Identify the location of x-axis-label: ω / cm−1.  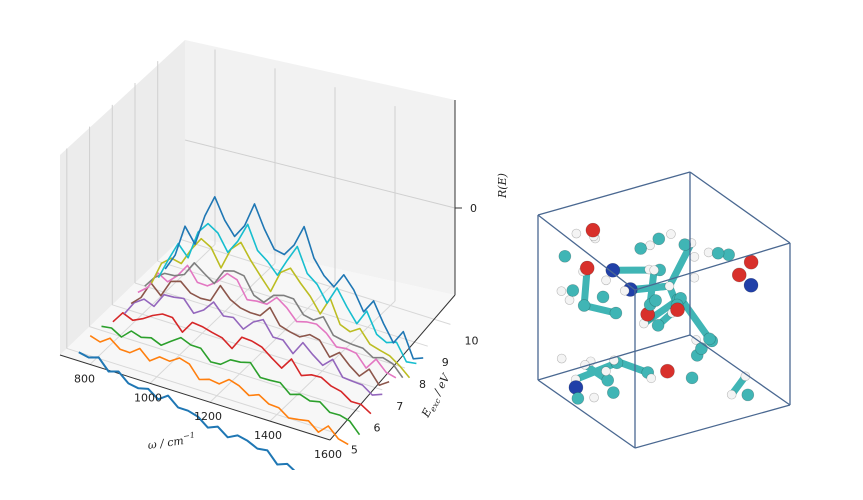
(172, 441).